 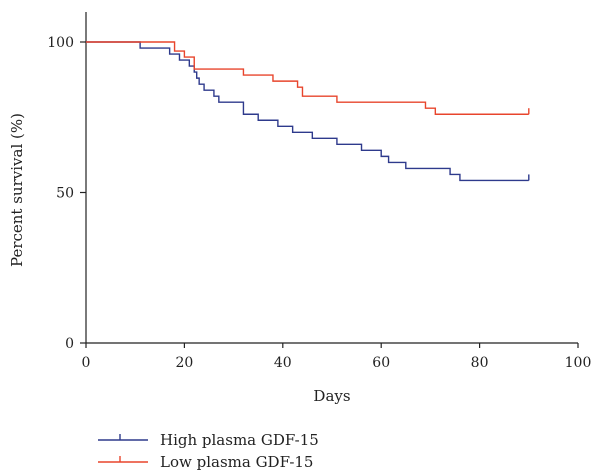 What do you see at coordinates (381, 363) in the screenshot?
I see `x-tick-label: 60` at bounding box center [381, 363].